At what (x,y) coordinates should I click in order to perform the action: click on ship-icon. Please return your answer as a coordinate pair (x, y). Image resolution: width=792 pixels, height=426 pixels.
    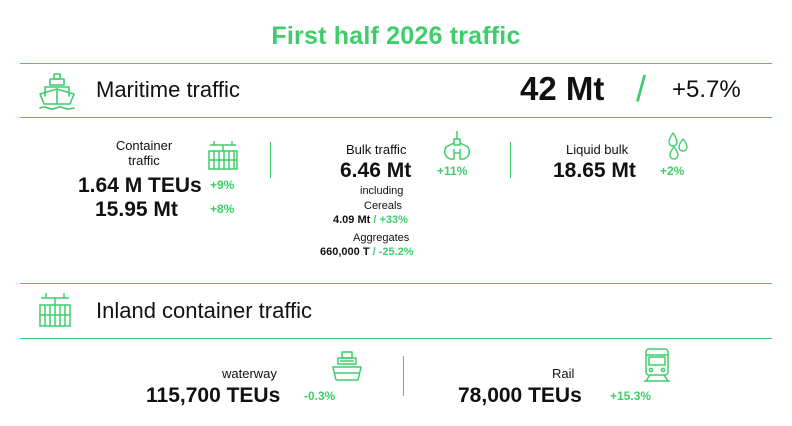
    Looking at the image, I should click on (57, 91).